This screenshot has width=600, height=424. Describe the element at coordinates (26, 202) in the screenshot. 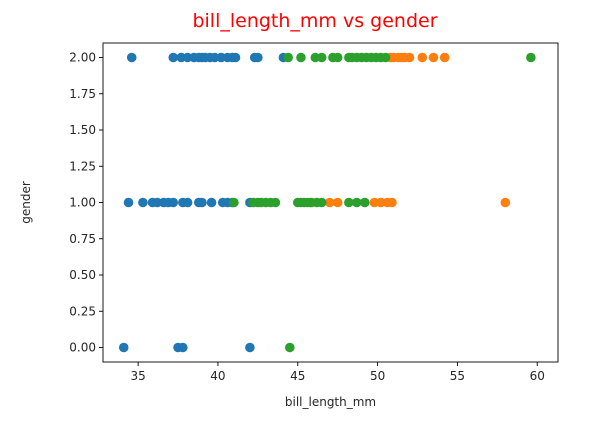

I see `y-axis-label: gender` at that location.